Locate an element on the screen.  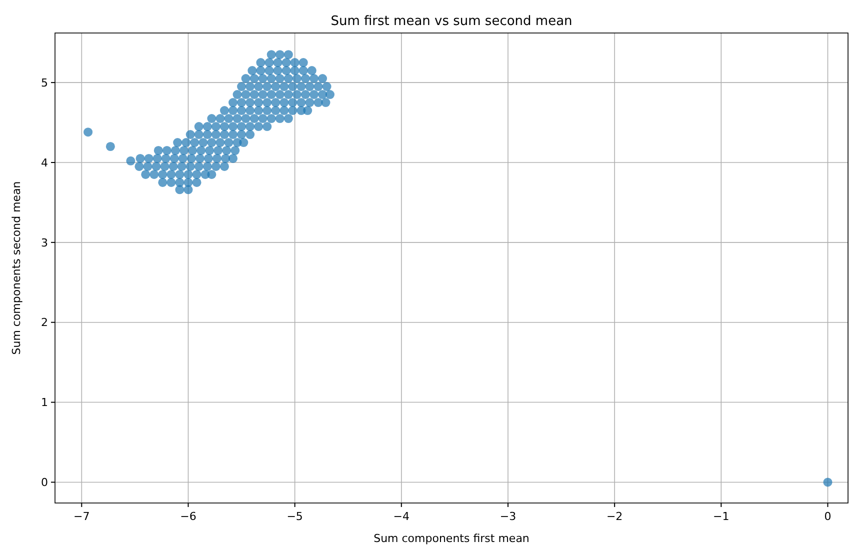
x-tick-label: −1 is located at coordinates (721, 516).